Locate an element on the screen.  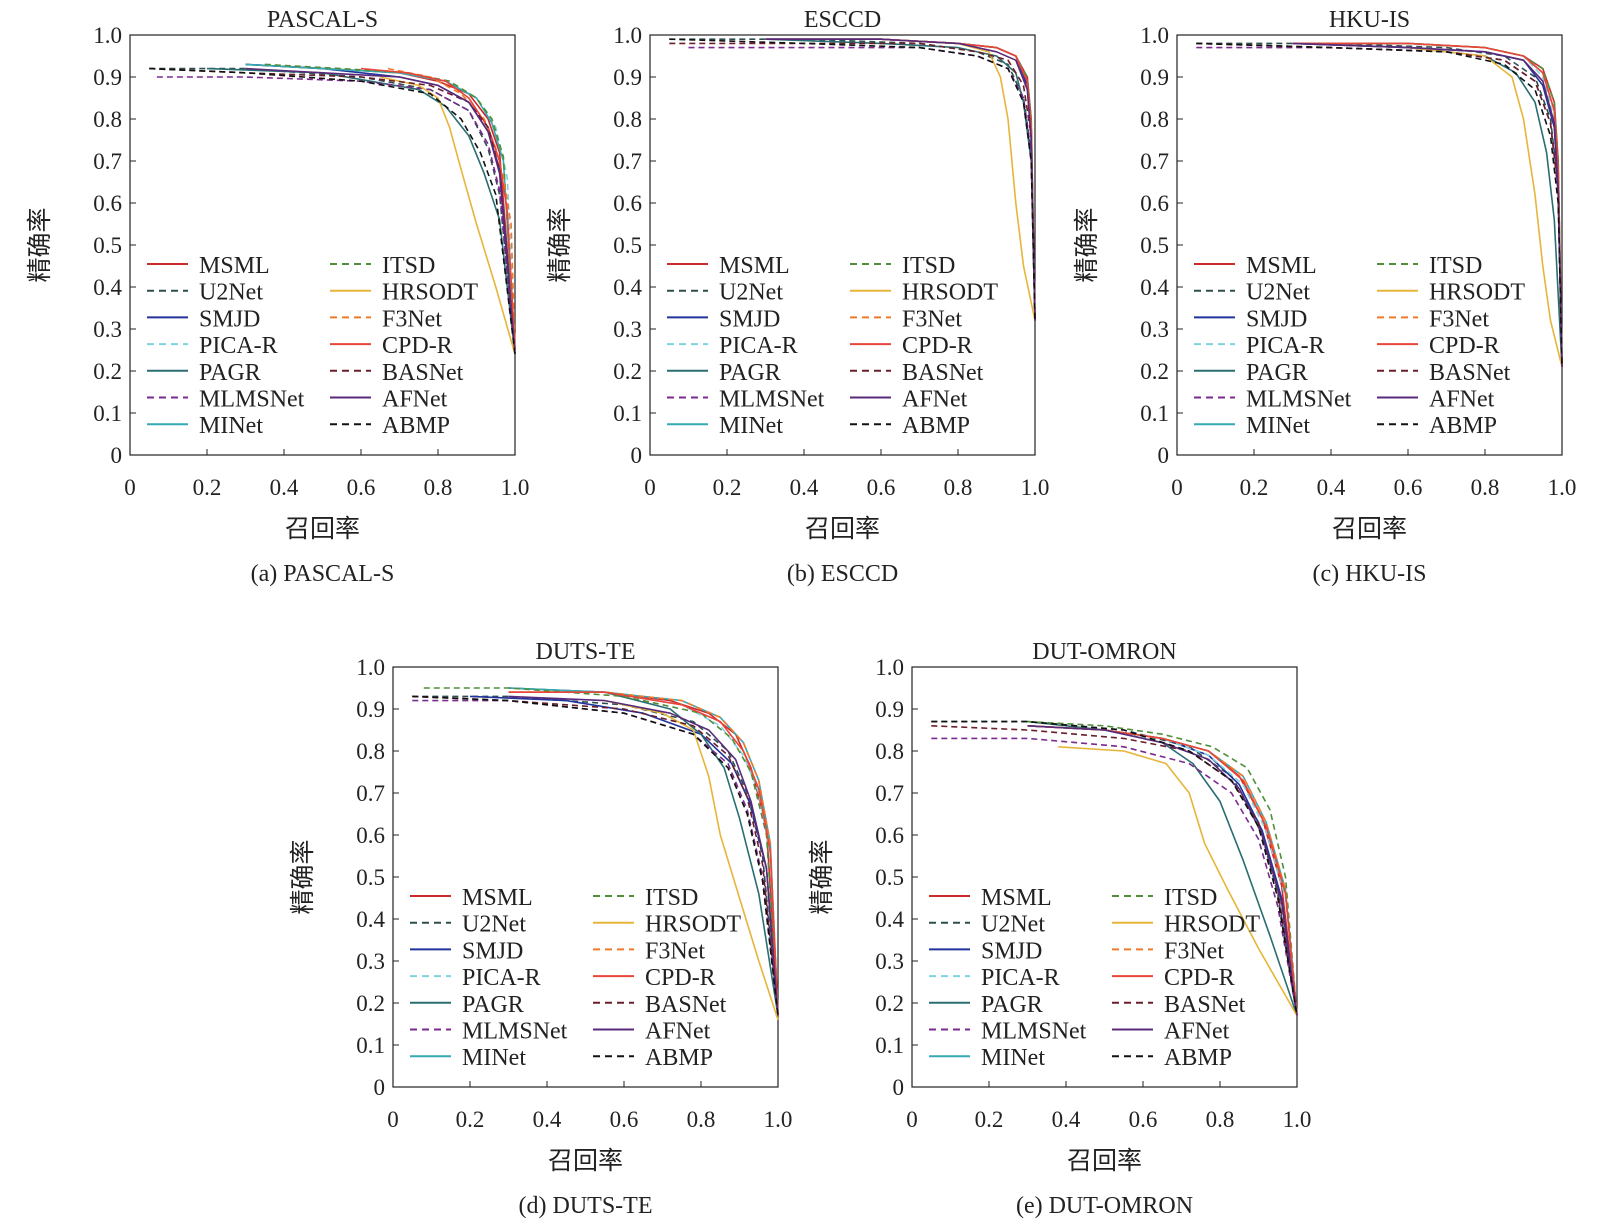
x-tick-label: 0 is located at coordinates (912, 1119).